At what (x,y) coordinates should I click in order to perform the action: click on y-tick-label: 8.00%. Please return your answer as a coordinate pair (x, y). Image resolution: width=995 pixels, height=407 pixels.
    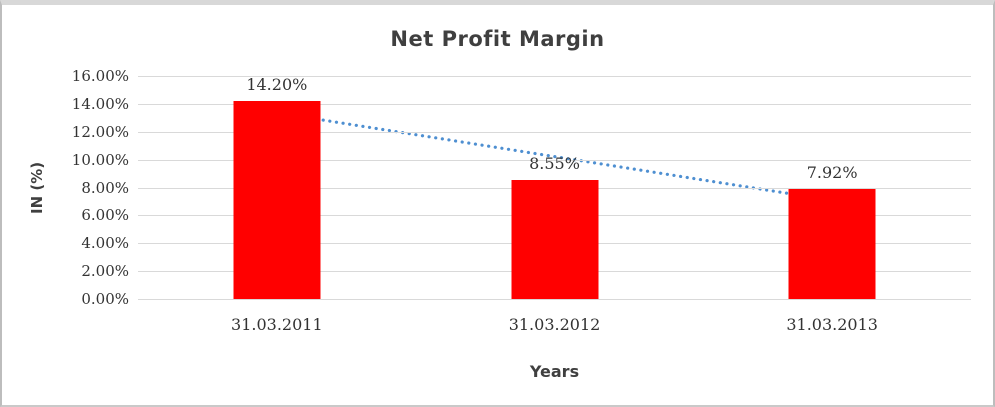
    Looking at the image, I should click on (105, 187).